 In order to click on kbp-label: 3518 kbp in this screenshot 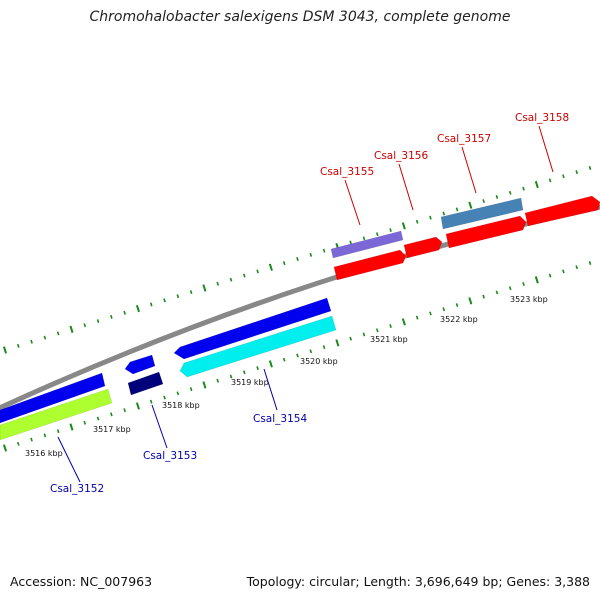, I will do `click(181, 405)`.